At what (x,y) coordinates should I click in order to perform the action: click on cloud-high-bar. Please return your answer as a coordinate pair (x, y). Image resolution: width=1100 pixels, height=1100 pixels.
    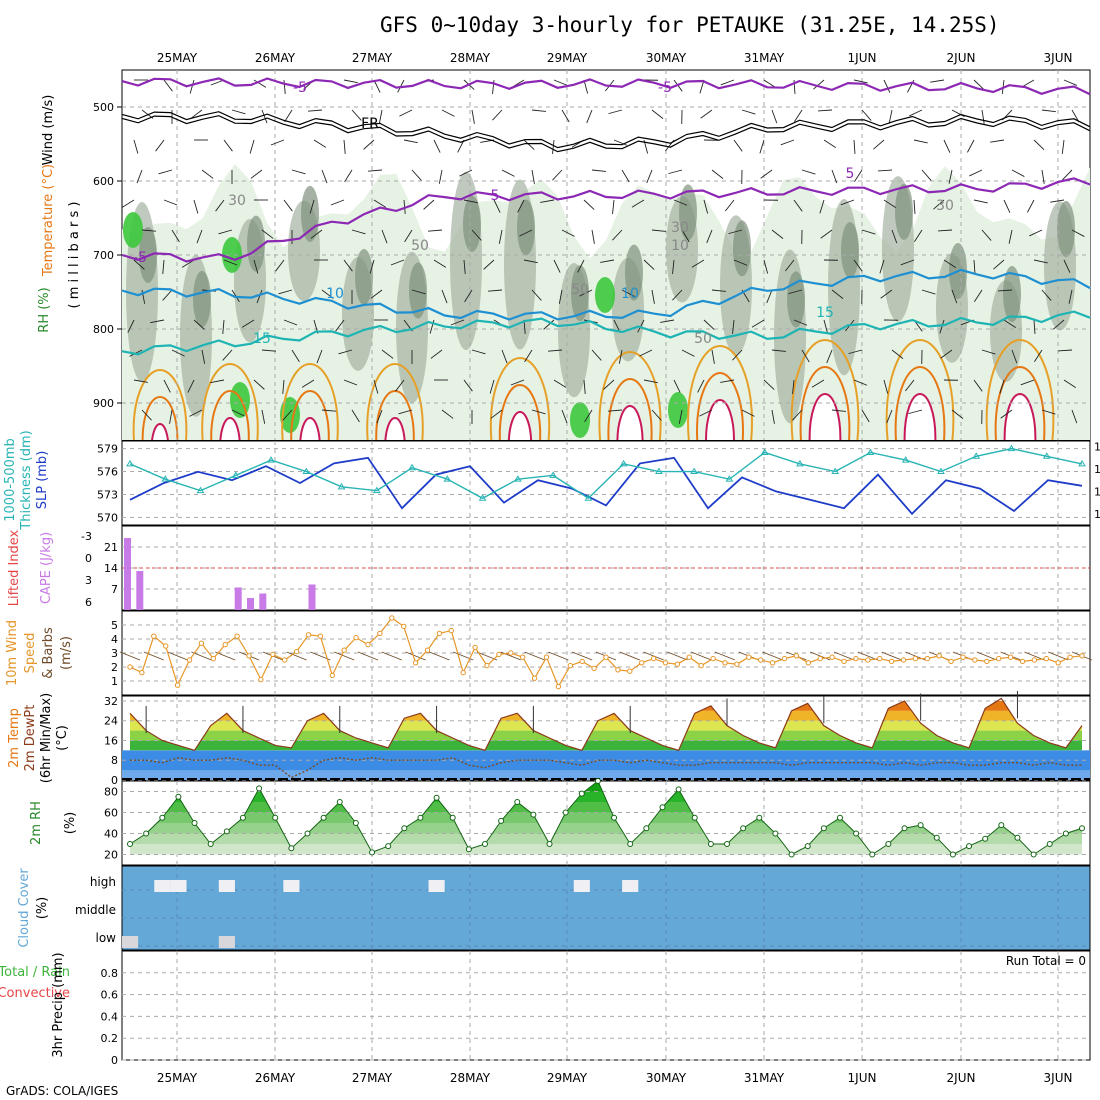
    Looking at the image, I should click on (226, 886).